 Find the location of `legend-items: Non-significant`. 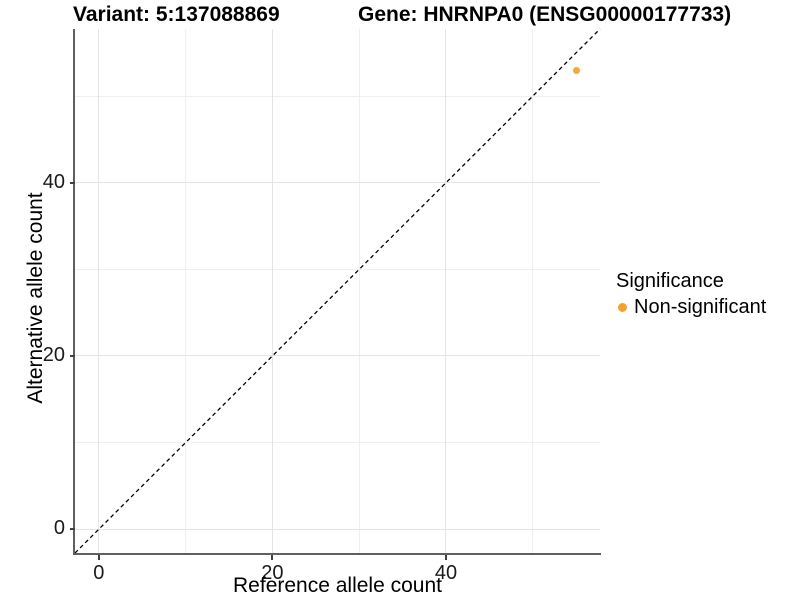

legend-items: Non-significant is located at coordinates (691, 307).